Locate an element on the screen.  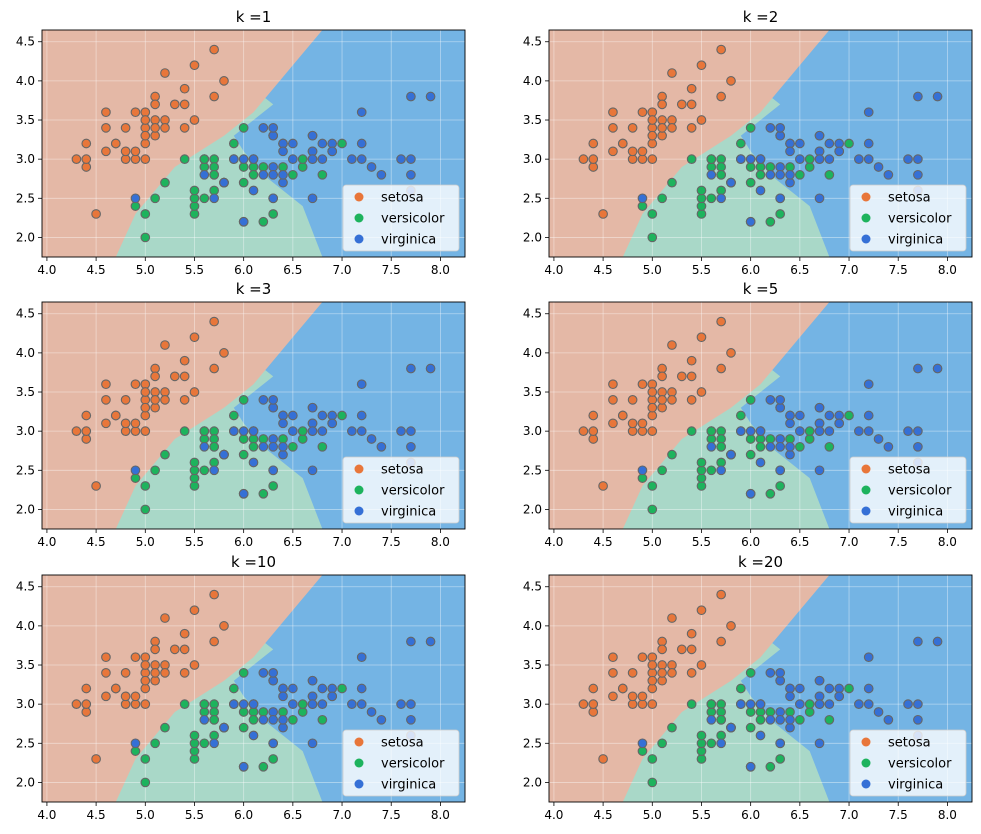
axes-frame is located at coordinates (253, 415).